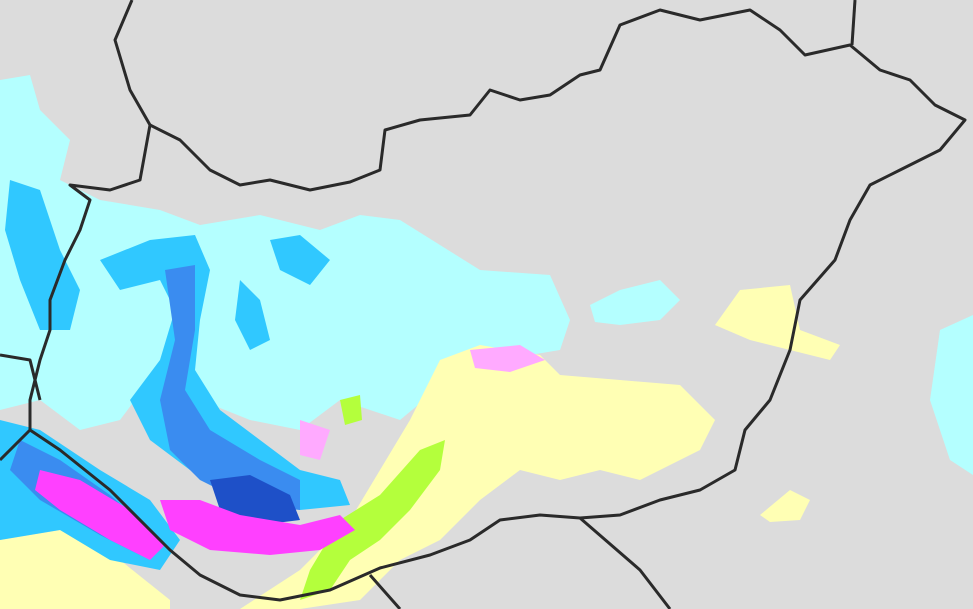 The width and height of the screenshot is (973, 609). What do you see at coordinates (385, 591) in the screenshot?
I see `croatia-serbia-border` at bounding box center [385, 591].